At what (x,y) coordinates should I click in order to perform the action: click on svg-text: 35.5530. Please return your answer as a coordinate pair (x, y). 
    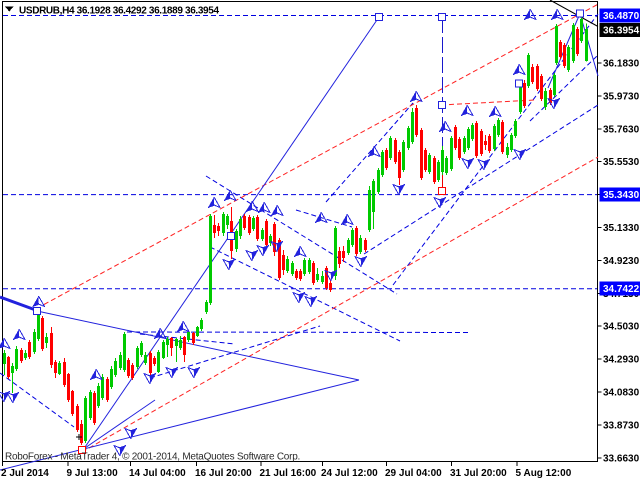
    Looking at the image, I should click on (621, 162).